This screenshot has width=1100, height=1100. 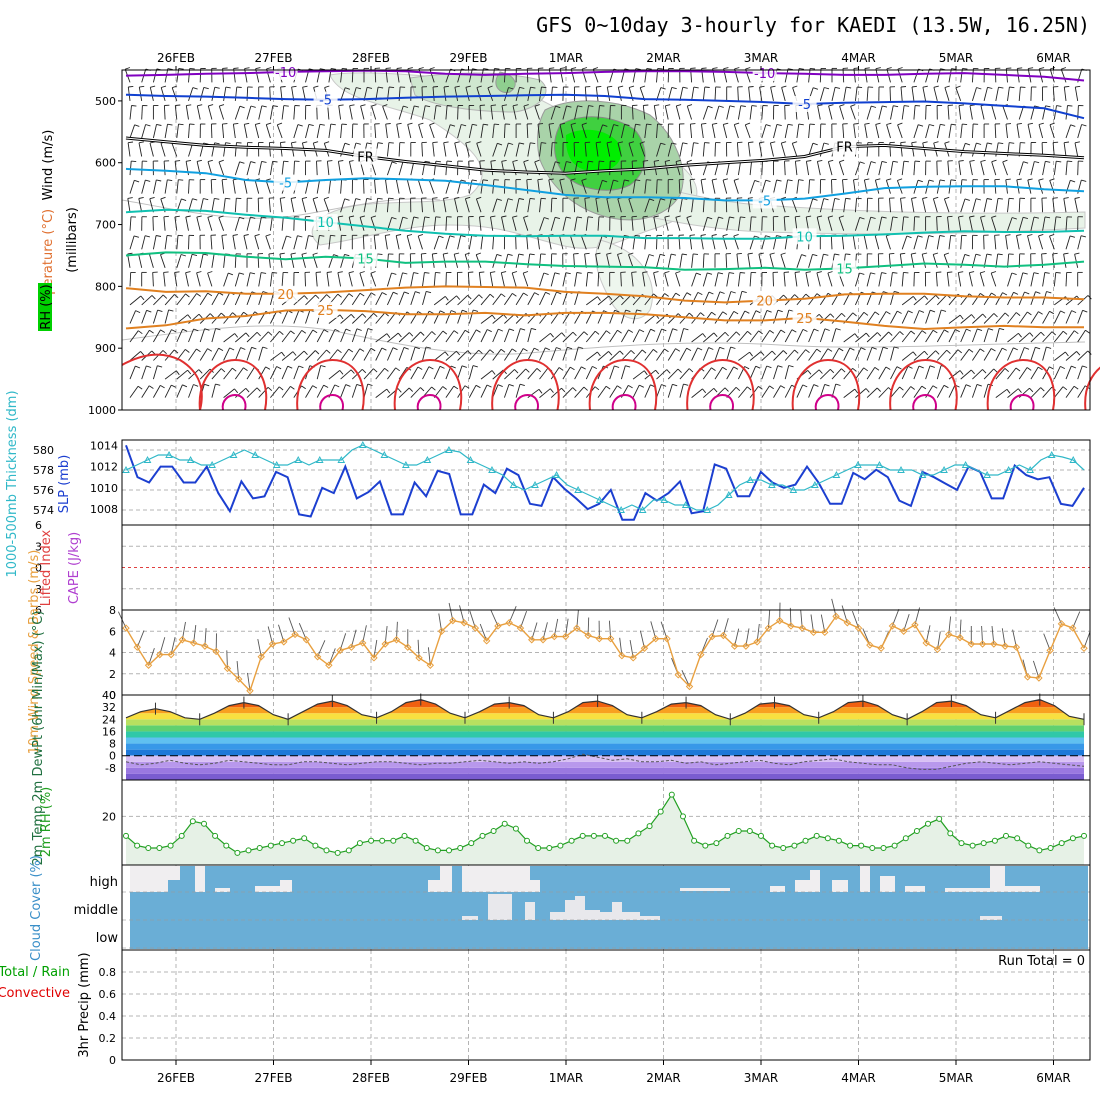 I want to click on upper-y-tick: 600, so click(x=105, y=163).